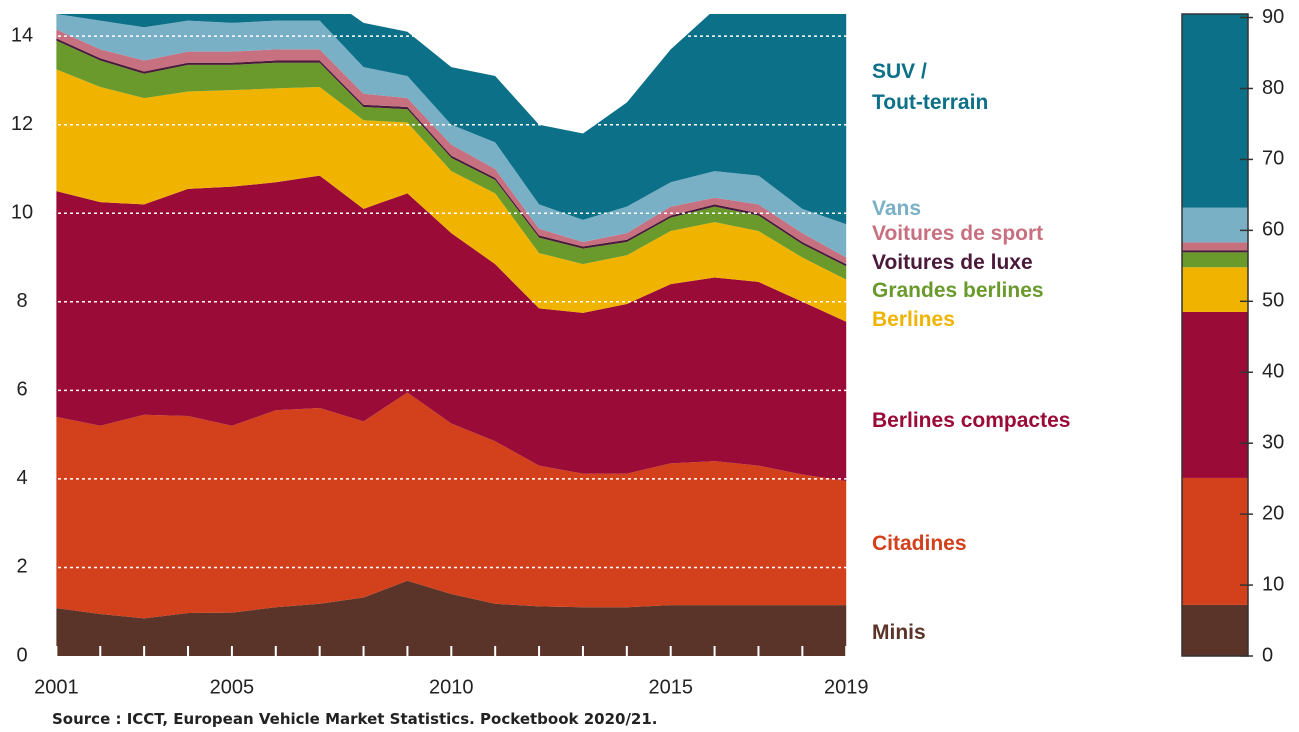 The height and width of the screenshot is (732, 1299). Describe the element at coordinates (958, 233) in the screenshot. I see `legend-label: Voitures de sport` at that location.